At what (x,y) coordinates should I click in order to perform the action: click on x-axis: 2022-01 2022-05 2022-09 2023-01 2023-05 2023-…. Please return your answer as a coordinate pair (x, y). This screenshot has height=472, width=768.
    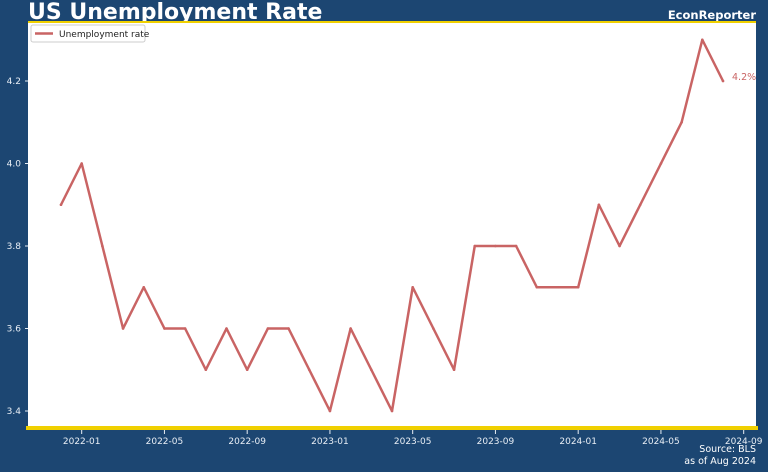
    Looking at the image, I should click on (413, 438).